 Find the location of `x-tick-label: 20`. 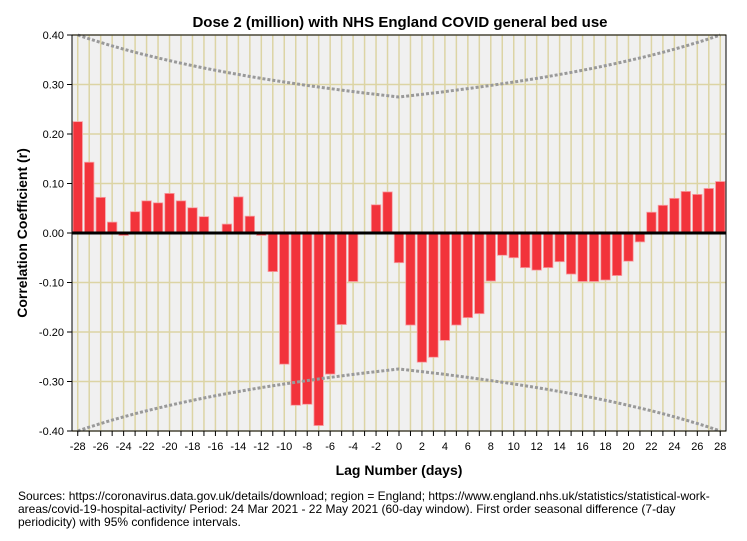

x-tick-label: 20 is located at coordinates (628, 447).